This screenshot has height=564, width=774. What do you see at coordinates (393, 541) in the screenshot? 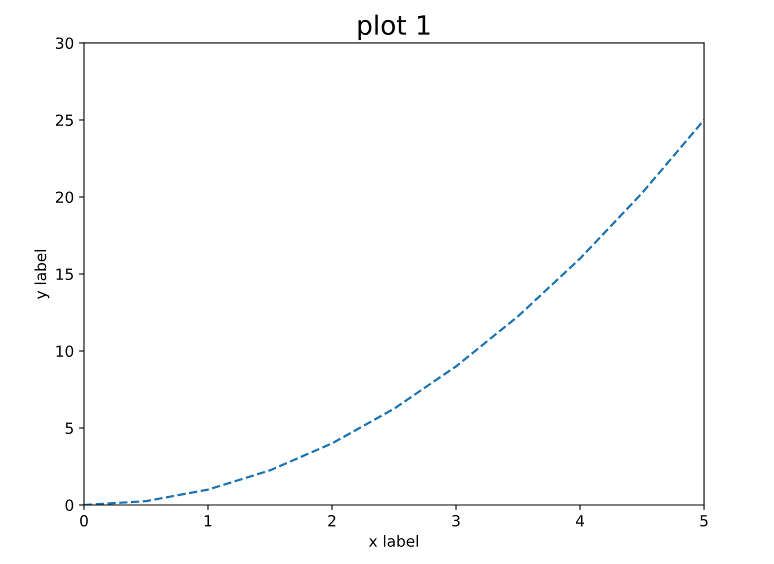
I see `x-axis-title: x label` at bounding box center [393, 541].